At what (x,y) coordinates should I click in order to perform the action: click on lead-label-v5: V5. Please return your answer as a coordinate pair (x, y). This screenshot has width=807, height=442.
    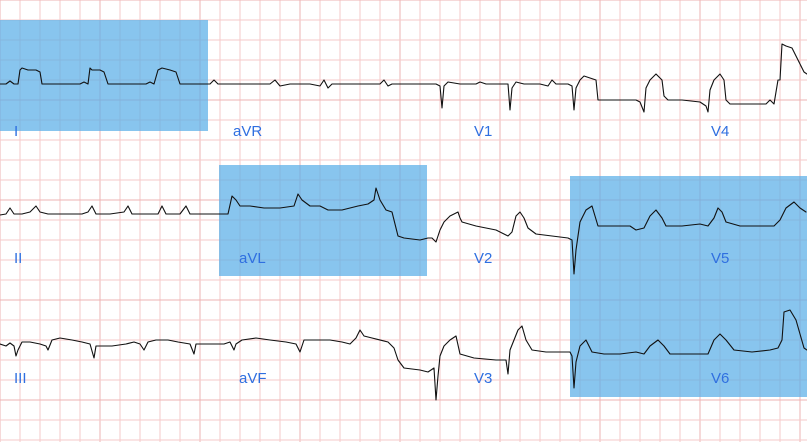
    Looking at the image, I should click on (720, 258).